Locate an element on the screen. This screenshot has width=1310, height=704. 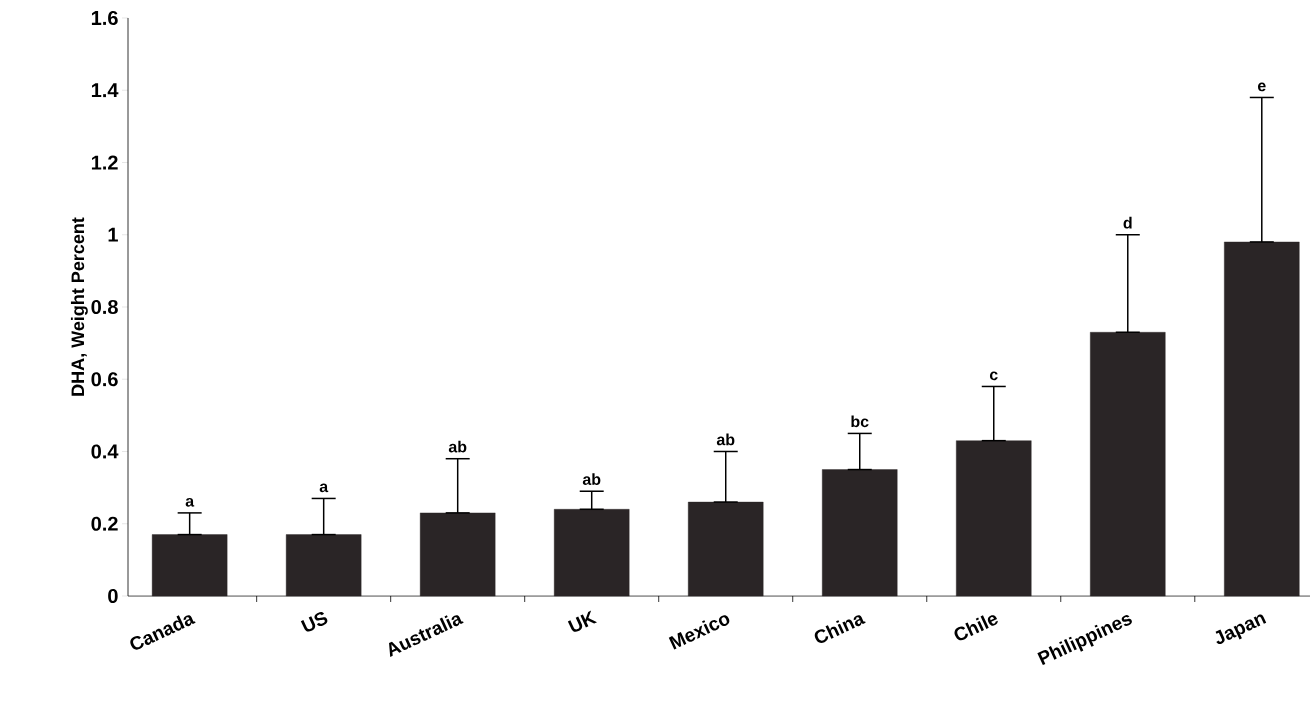
y-tick-label: 1.2 is located at coordinates (104, 162).